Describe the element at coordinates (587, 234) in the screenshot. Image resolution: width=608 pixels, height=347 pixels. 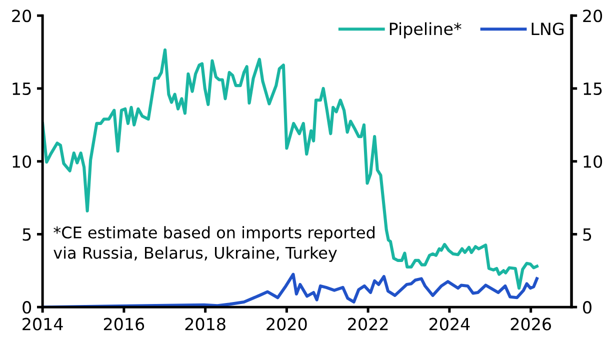
I see `y2-tick-label: 5` at that location.